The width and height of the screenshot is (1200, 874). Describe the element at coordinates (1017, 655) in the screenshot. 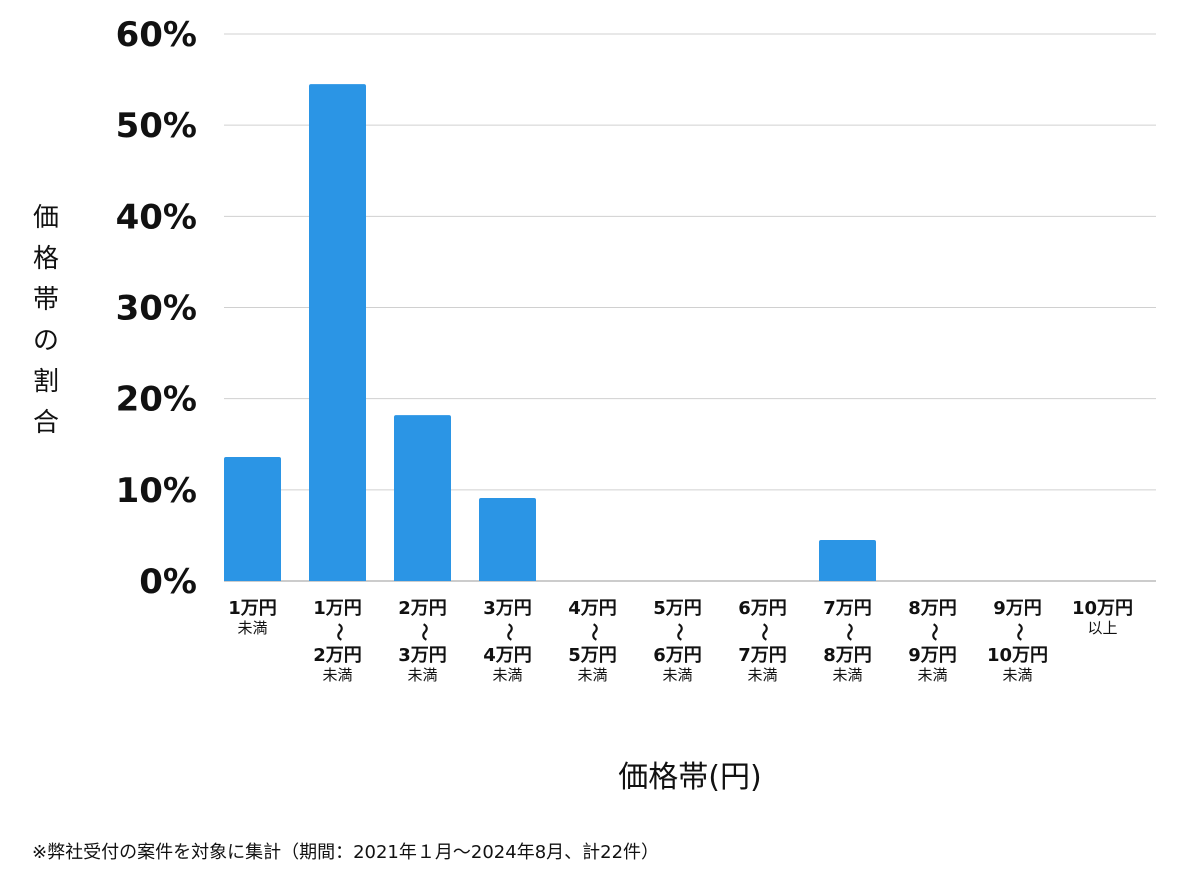

I see `price-to-text: 10万円` at that location.